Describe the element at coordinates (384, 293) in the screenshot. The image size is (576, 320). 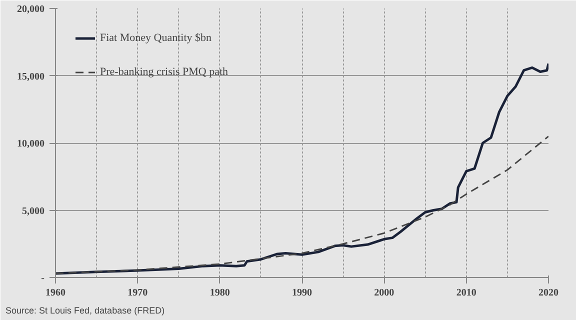
I see `x-tick-label: 2000` at that location.